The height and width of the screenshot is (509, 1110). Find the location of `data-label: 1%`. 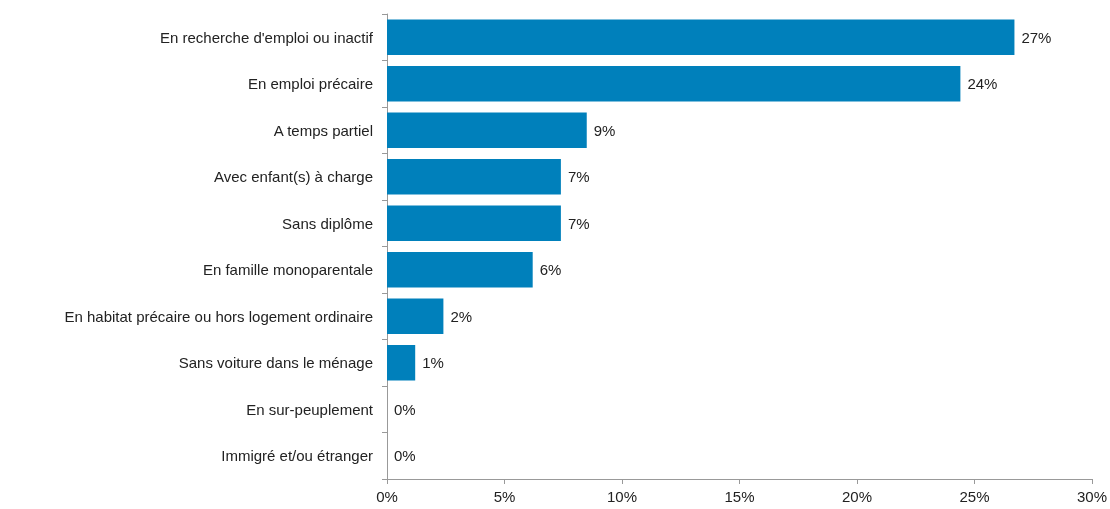

data-label: 1% is located at coordinates (433, 363).